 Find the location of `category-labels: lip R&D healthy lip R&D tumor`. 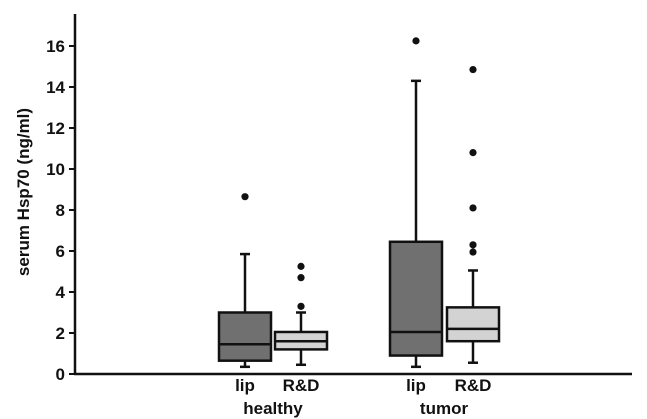

category-labels: lip R&D healthy lip R&D tumor is located at coordinates (363, 397).